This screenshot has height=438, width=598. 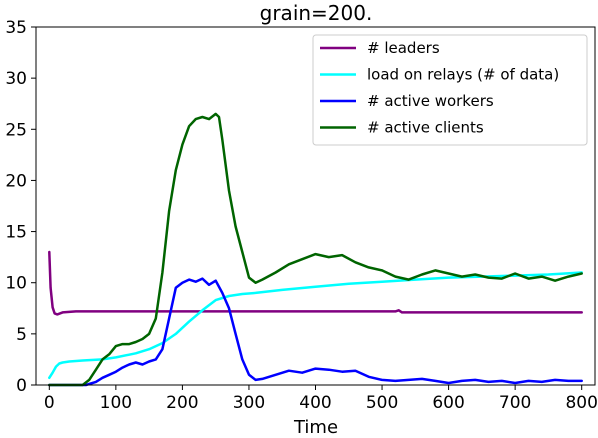 What do you see at coordinates (116, 403) in the screenshot?
I see `x-tick-label: 100` at bounding box center [116, 403].